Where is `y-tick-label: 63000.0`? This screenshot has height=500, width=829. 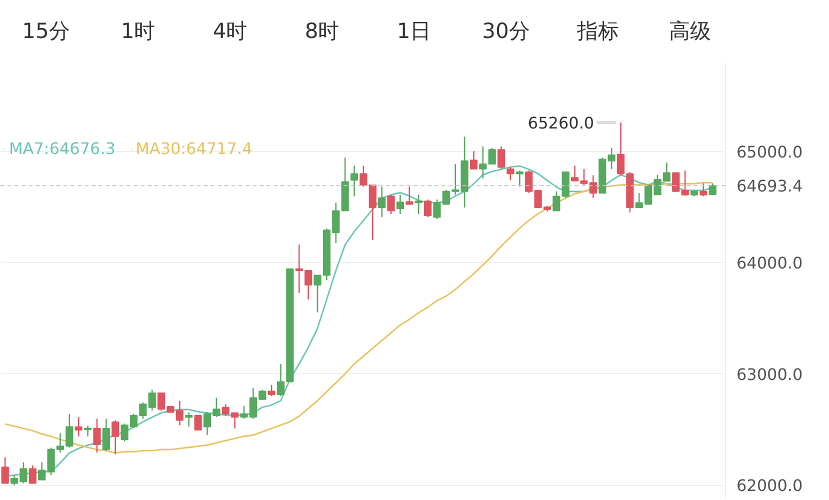
y-tick-label: 63000.0 is located at coordinates (769, 374).